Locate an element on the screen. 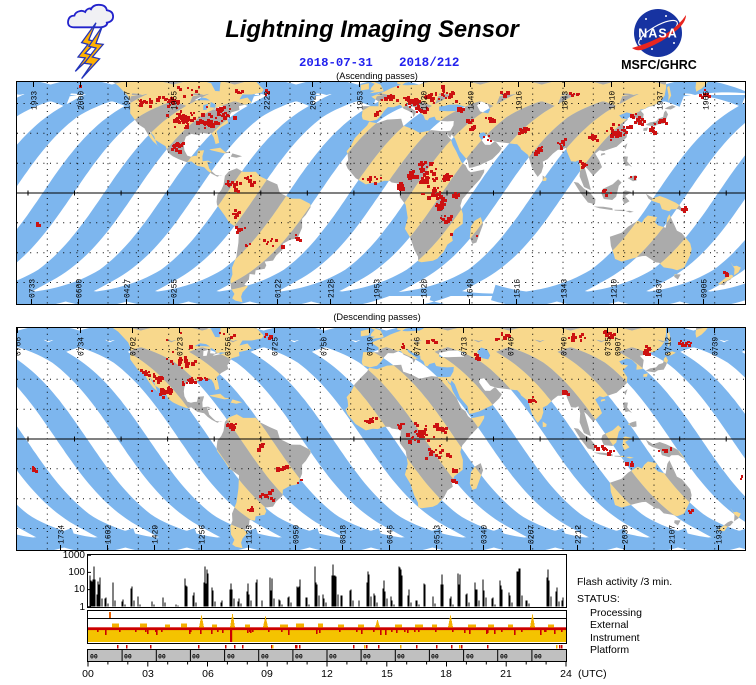  svg-text: 0513 is located at coordinates (438, 534).